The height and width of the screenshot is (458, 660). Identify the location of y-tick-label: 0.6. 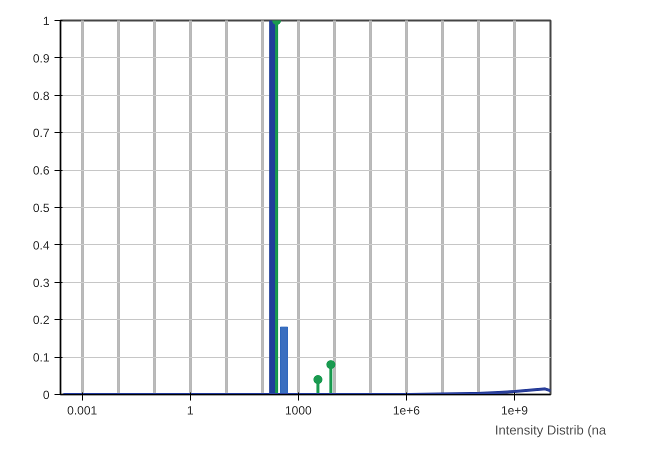
(41, 171).